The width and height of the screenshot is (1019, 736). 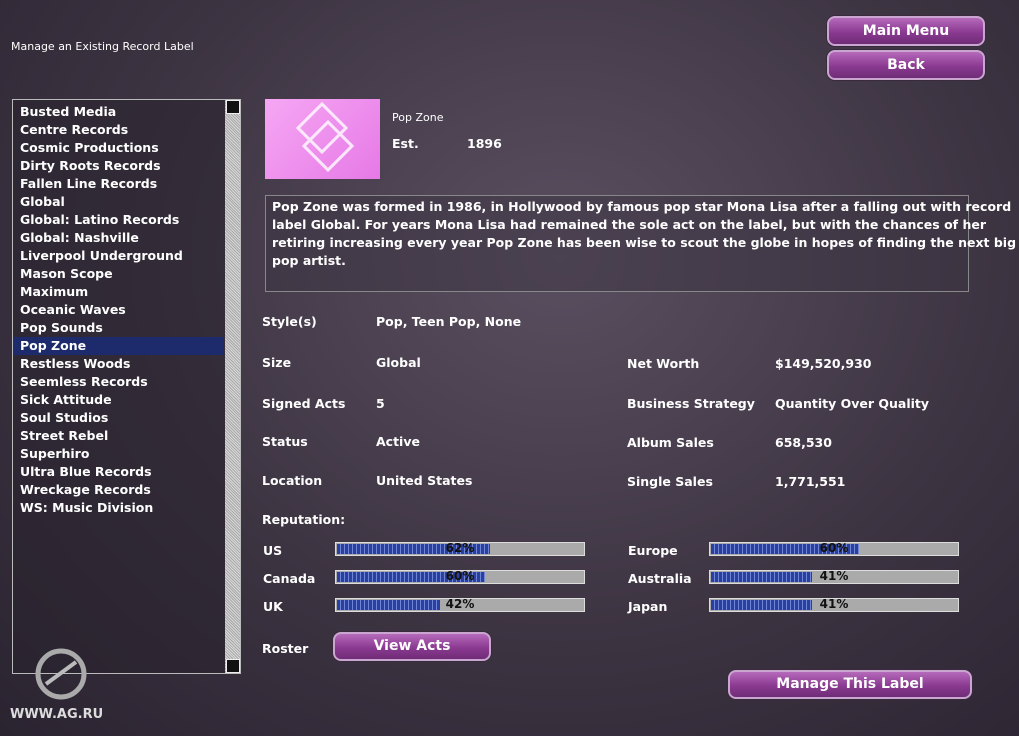 What do you see at coordinates (79, 237) in the screenshot?
I see `label-item: Global: Nashville` at bounding box center [79, 237].